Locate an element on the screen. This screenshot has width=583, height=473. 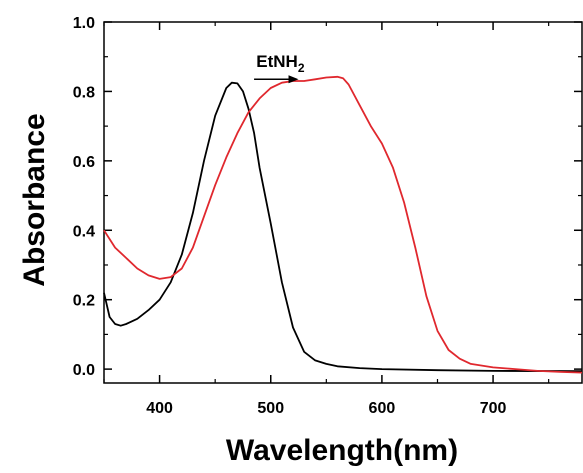
x-axis-title: Wavelength(nm) is located at coordinates (342, 450).